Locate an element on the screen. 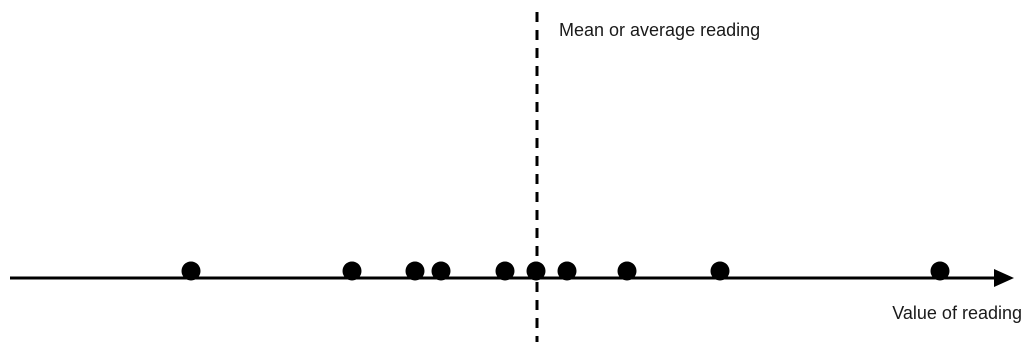 This screenshot has width=1025, height=342. value-axis-label: Value of reading is located at coordinates (957, 313).